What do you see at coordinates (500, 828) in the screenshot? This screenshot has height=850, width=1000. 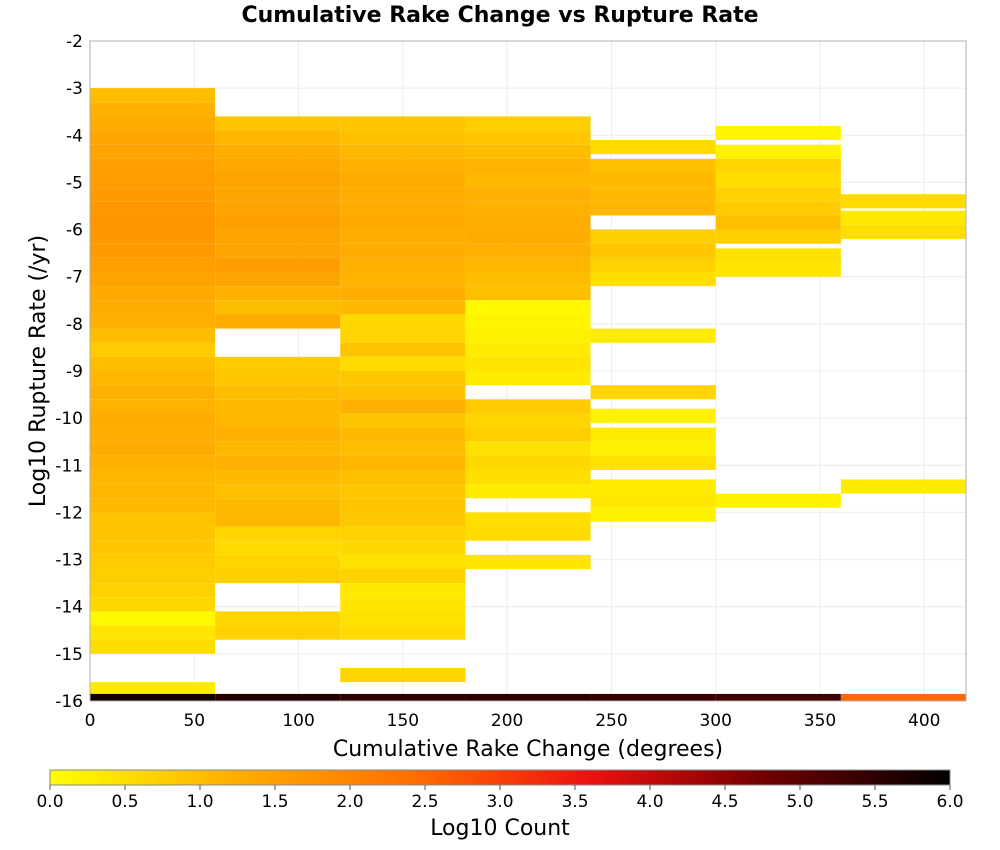 I see `colorbar-label: Log10 Count` at bounding box center [500, 828].